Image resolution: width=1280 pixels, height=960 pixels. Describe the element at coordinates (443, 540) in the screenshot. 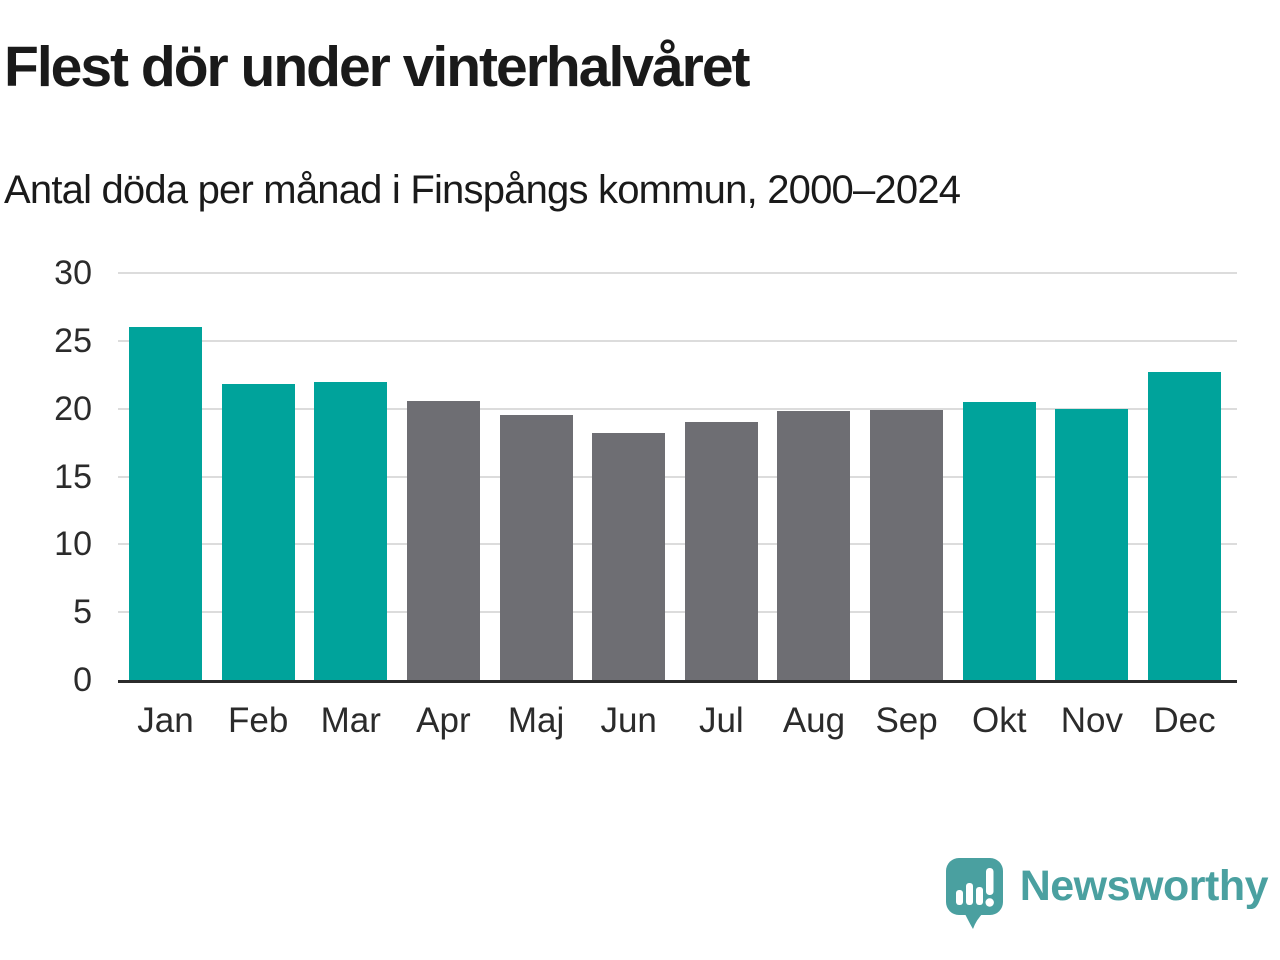

I see `bar-apr` at that location.